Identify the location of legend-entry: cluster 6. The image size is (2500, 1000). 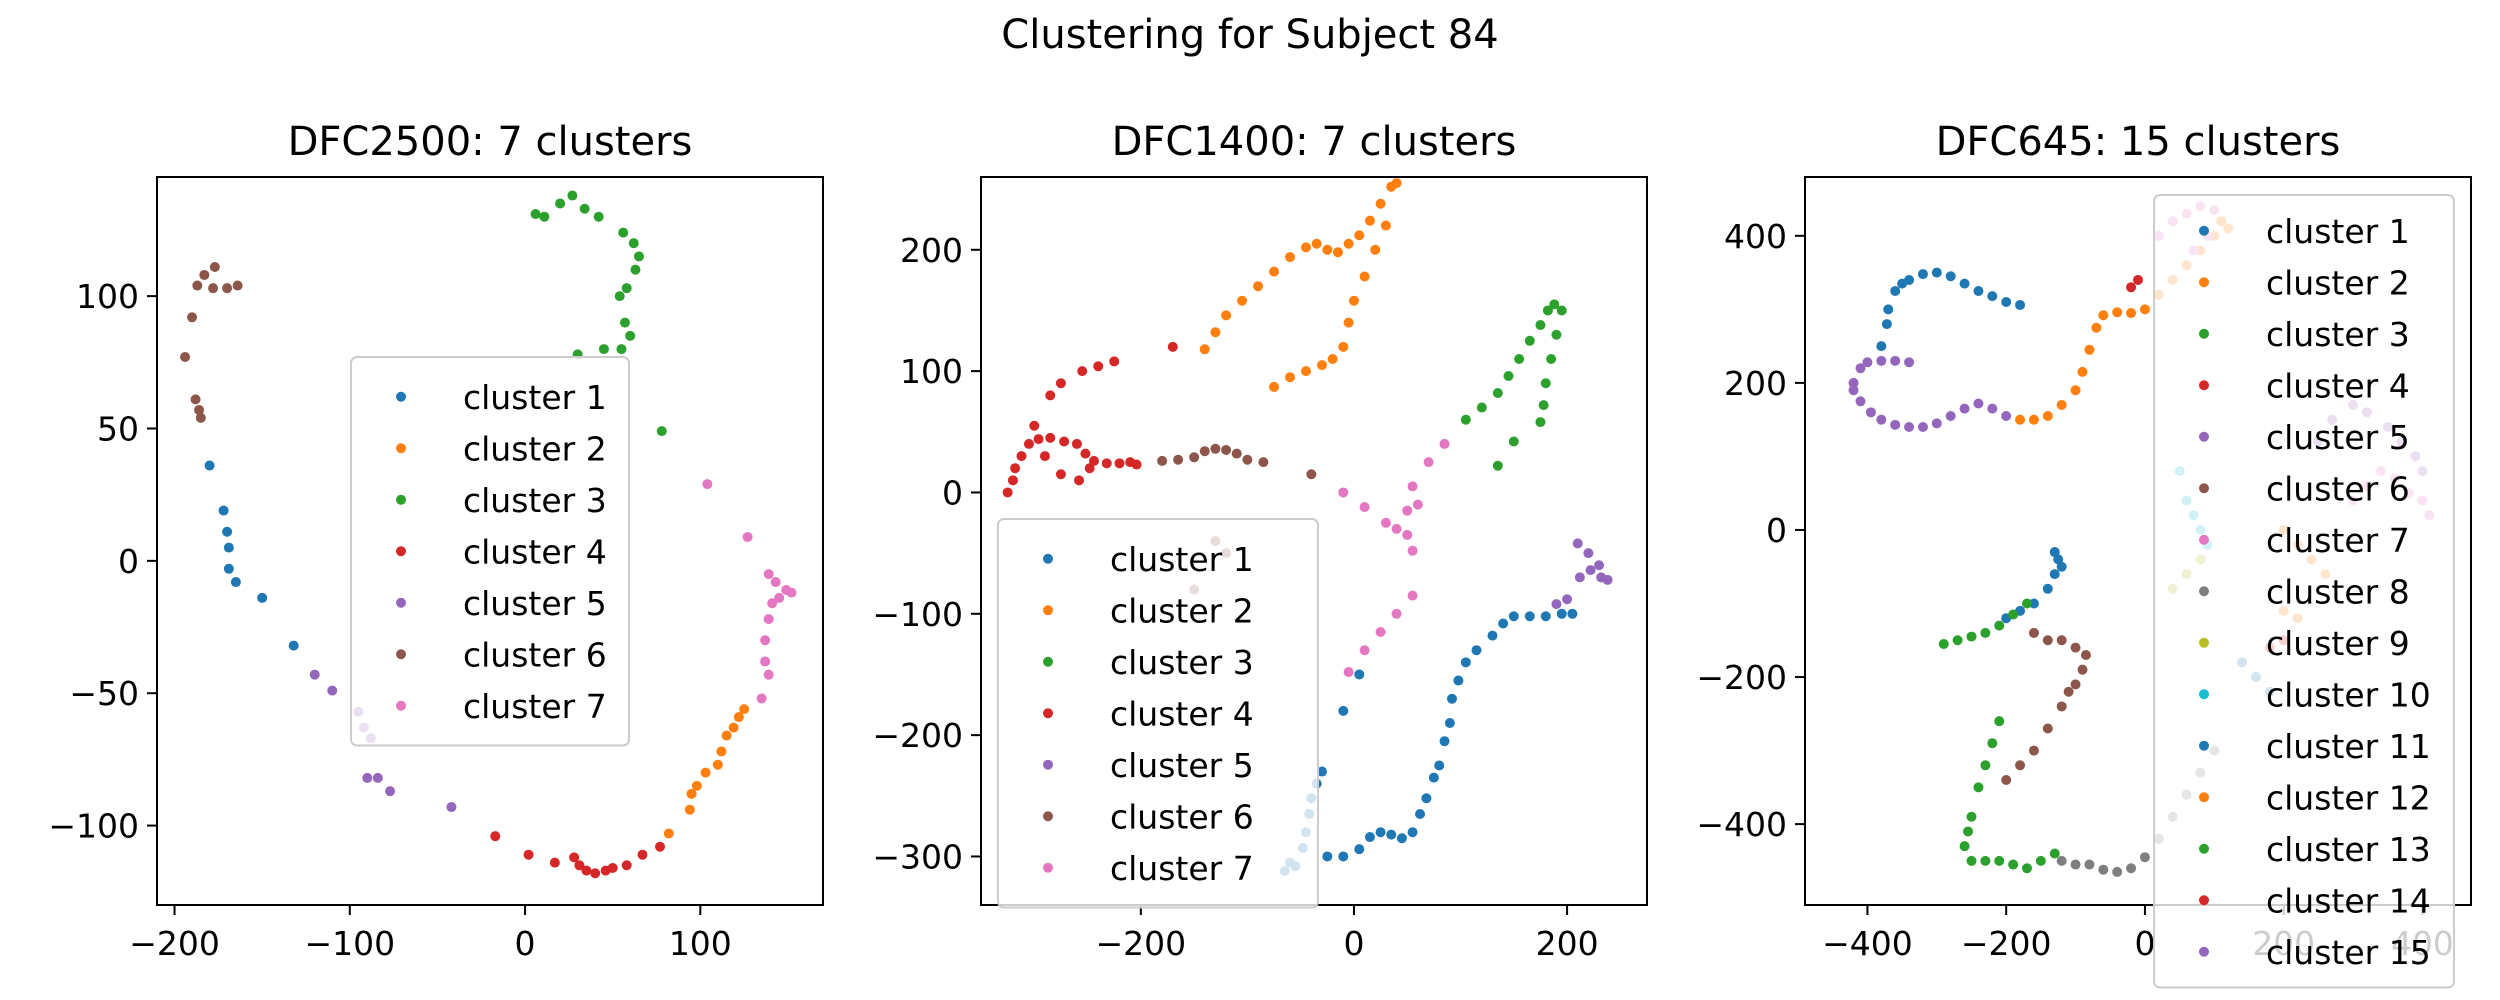
(1182, 816).